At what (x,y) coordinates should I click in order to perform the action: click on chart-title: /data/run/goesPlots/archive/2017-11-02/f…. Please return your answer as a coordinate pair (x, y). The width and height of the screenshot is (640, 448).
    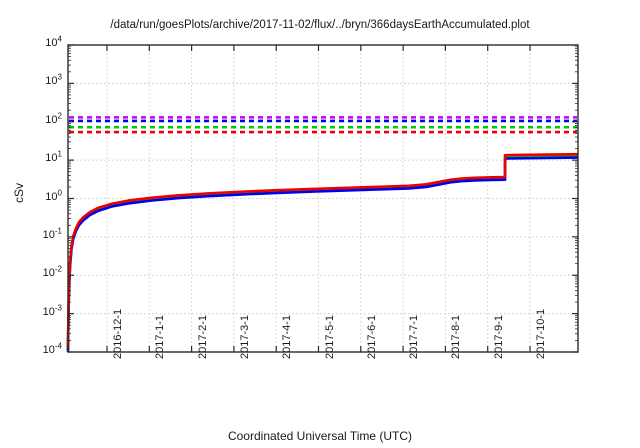
    Looking at the image, I should click on (320, 25).